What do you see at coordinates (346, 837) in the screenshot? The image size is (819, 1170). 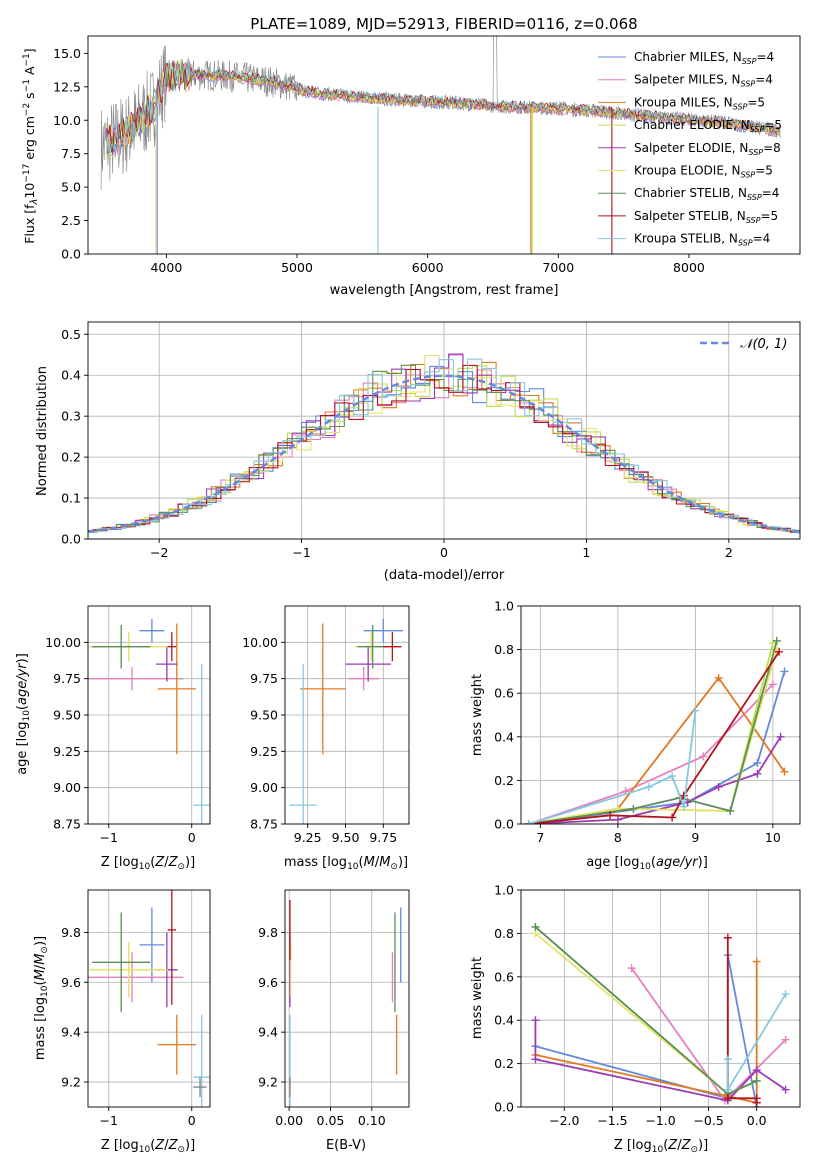 I see `age-vs-mass-xtick-label: 9.50` at bounding box center [346, 837].